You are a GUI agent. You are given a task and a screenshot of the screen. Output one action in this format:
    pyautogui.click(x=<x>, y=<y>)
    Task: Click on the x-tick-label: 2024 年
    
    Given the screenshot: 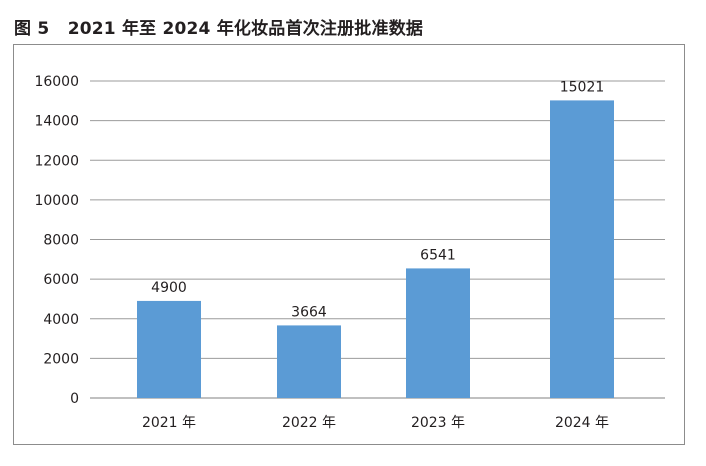 What is the action you would take?
    pyautogui.click(x=582, y=423)
    